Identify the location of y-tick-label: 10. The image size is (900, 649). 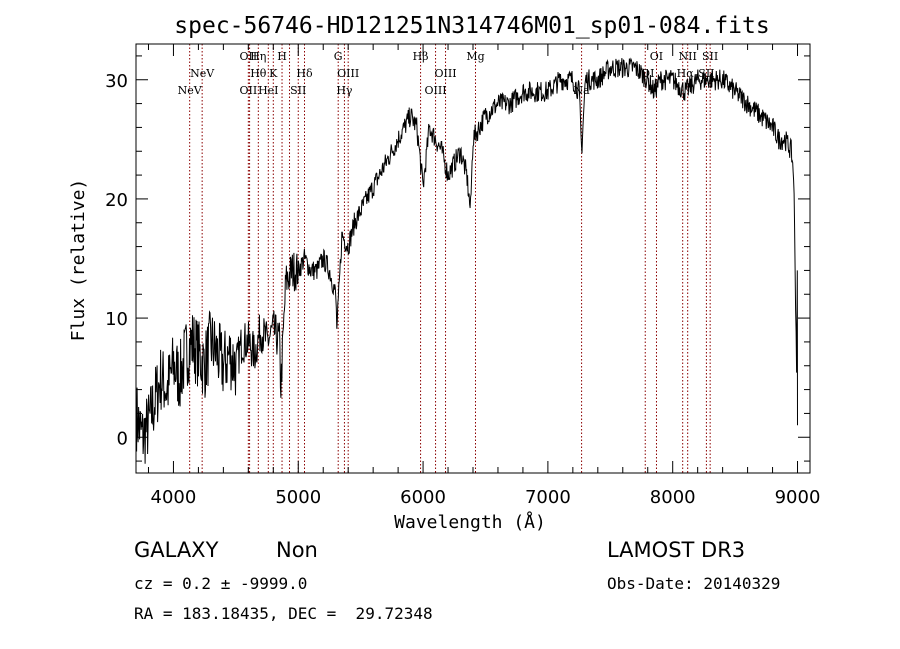
(116, 319).